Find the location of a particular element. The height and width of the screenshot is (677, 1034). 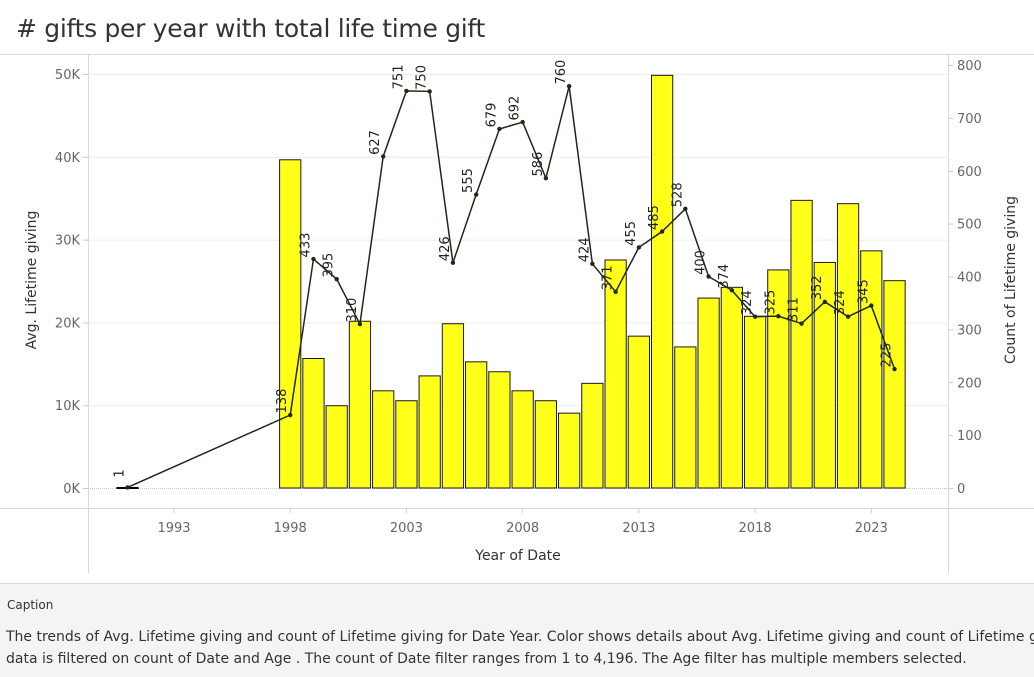

line-data-label: 138 is located at coordinates (282, 401).